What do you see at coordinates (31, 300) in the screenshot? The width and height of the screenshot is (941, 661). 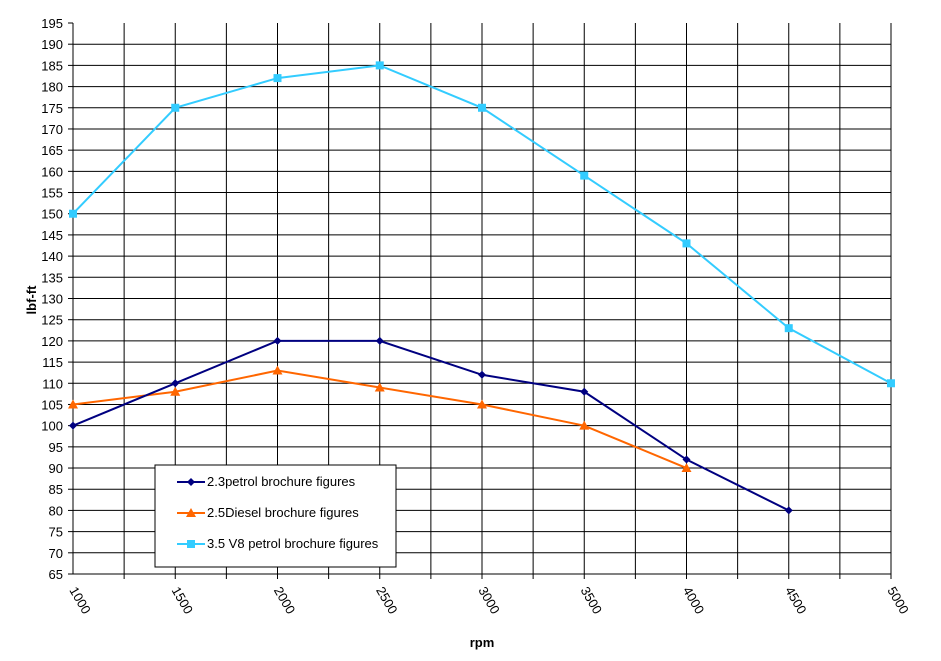 I see `y-axis-title: lbf-ft` at bounding box center [31, 300].